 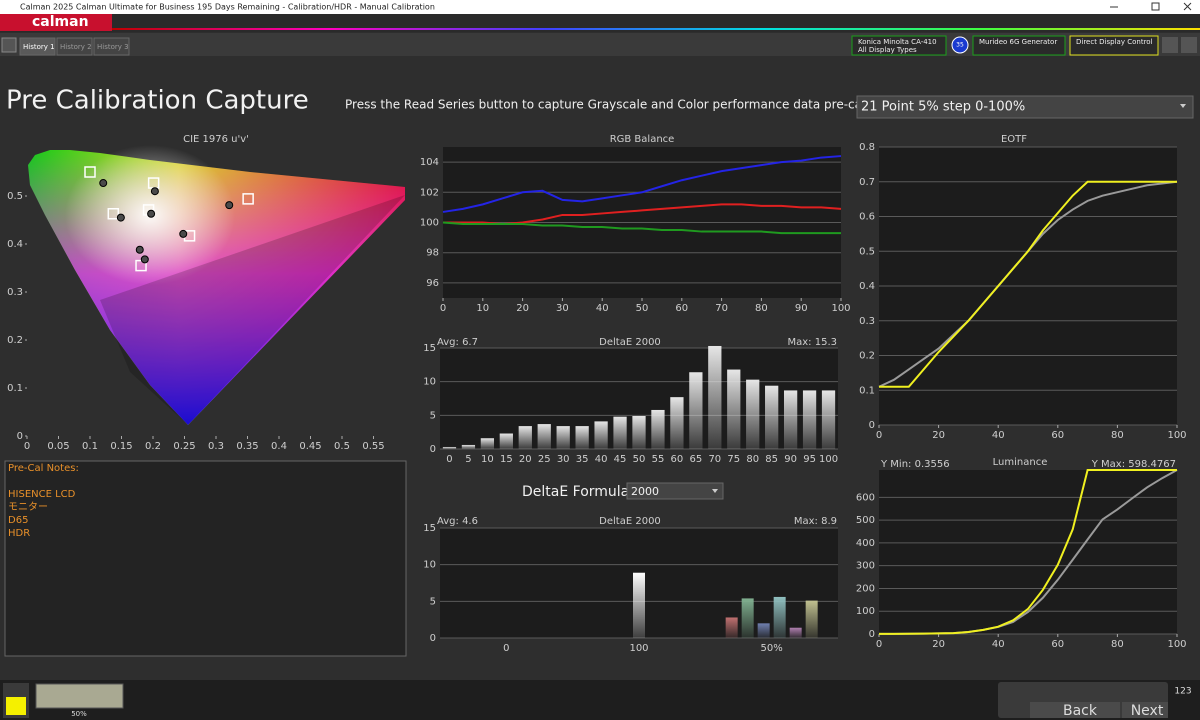 What do you see at coordinates (1133, 464) in the screenshot?
I see `max-label: Y Max: 598.4767` at bounding box center [1133, 464].